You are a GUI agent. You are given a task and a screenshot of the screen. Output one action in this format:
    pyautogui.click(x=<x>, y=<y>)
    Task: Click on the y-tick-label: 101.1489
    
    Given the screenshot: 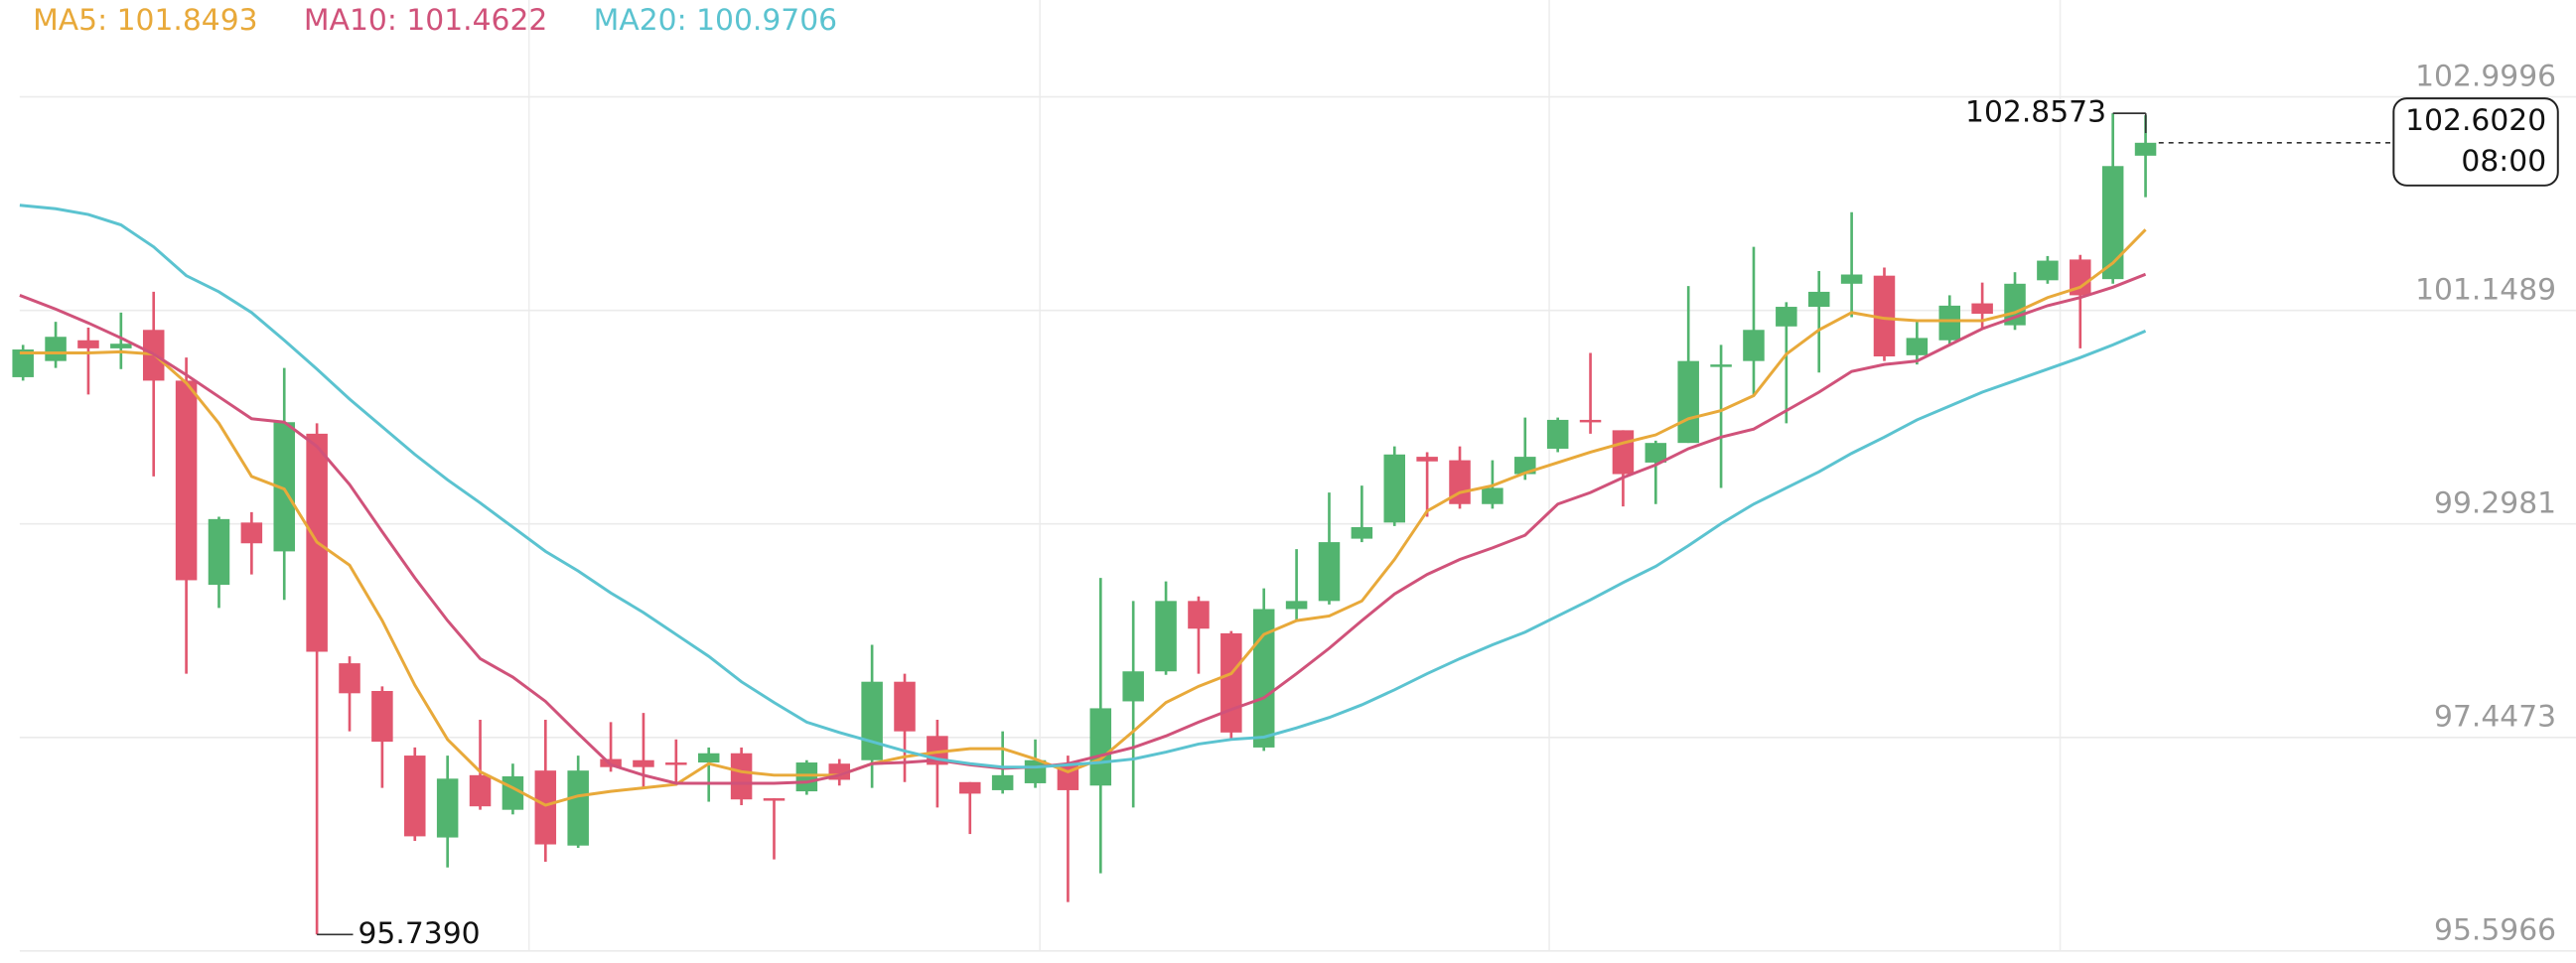 What is the action you would take?
    pyautogui.click(x=2486, y=289)
    